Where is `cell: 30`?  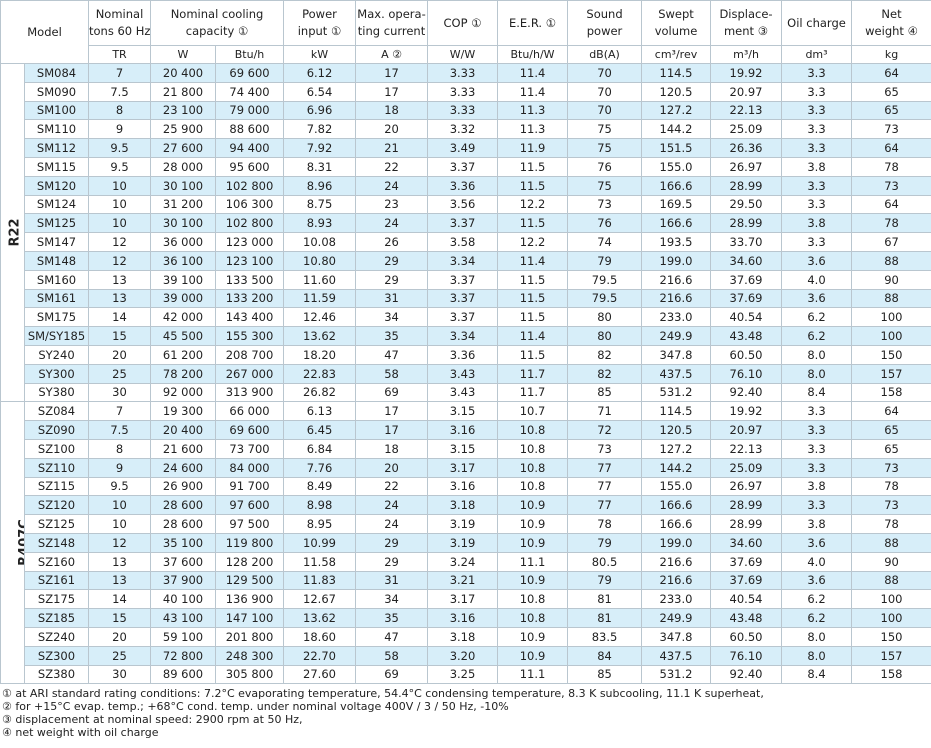
cell: 30 is located at coordinates (119, 674).